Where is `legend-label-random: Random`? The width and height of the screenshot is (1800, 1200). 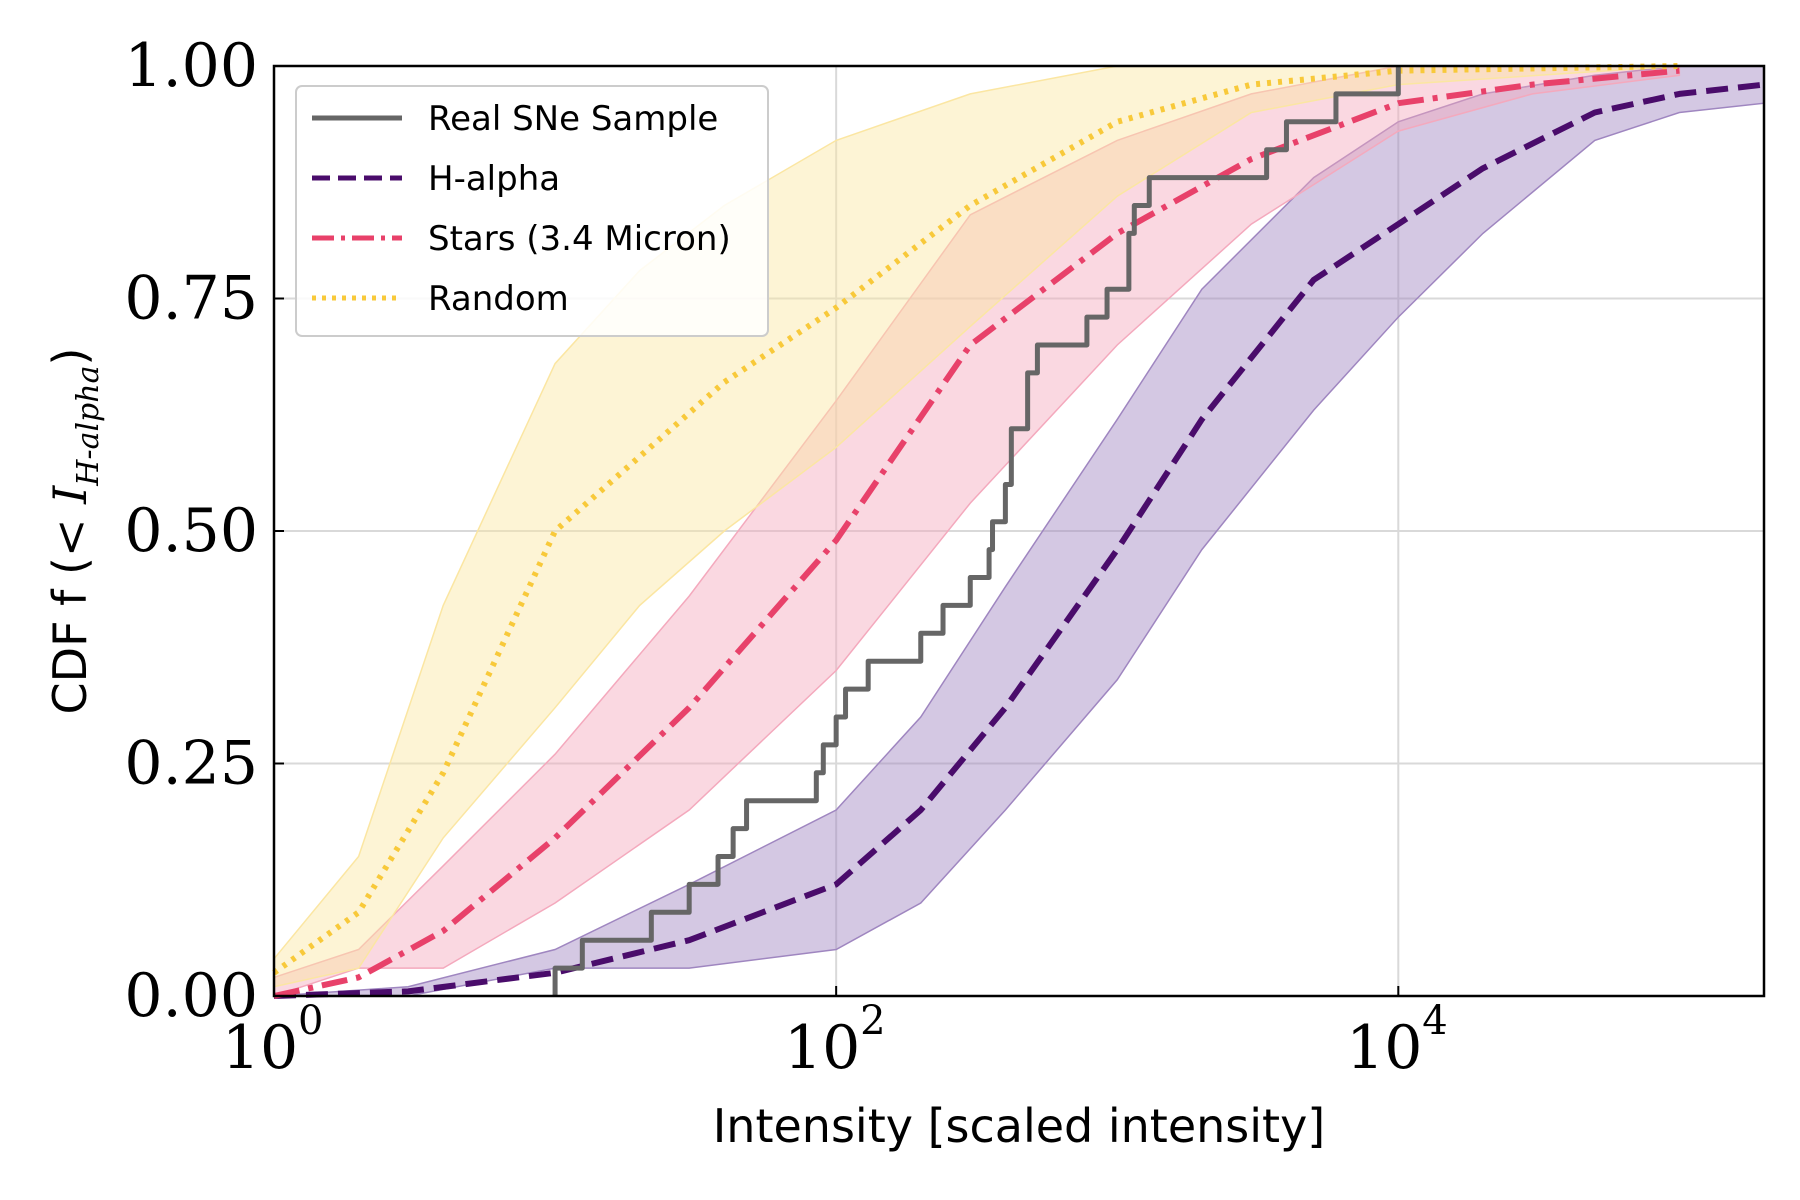
legend-label-random: Random is located at coordinates (498, 299).